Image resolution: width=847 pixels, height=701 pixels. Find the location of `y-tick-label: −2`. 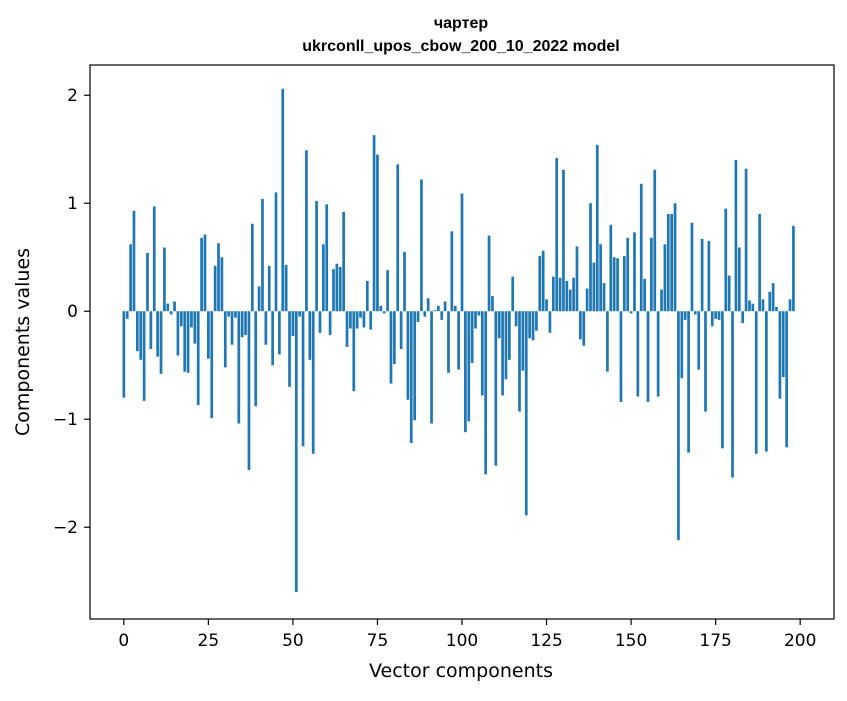

y-tick-label: −2 is located at coordinates (65, 528).